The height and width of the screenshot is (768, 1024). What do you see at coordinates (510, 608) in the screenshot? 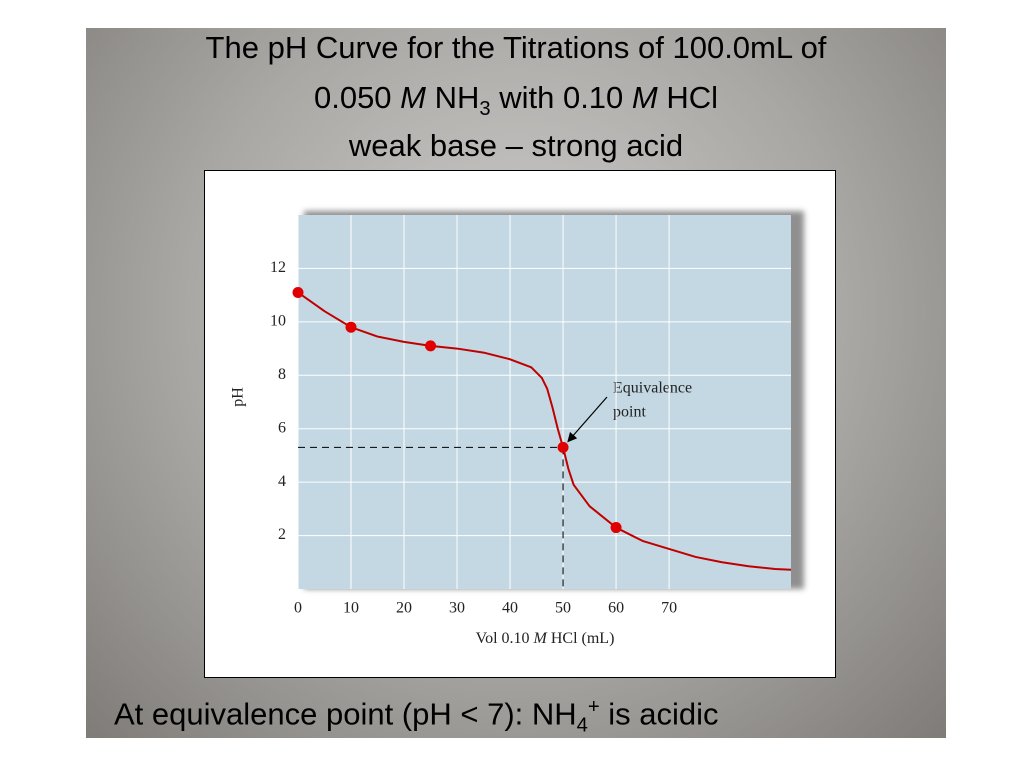
I see `x-tick-label: 40` at bounding box center [510, 608].